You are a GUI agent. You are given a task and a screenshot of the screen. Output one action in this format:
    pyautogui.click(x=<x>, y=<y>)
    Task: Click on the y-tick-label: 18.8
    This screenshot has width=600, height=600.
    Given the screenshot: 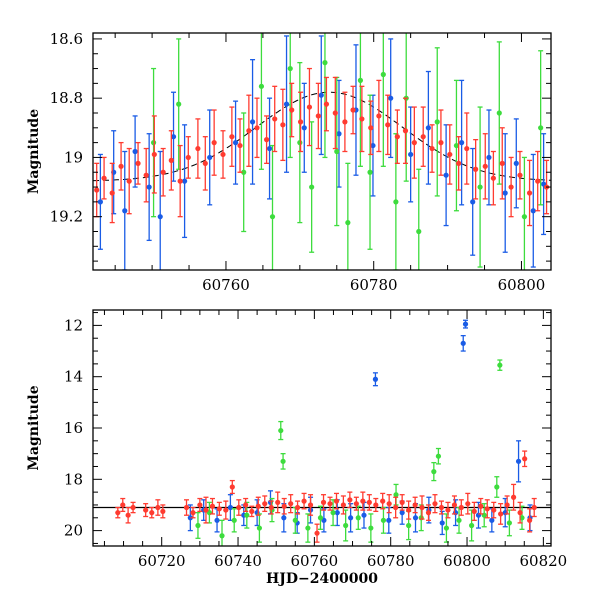 What is the action you would take?
    pyautogui.click(x=66, y=98)
    